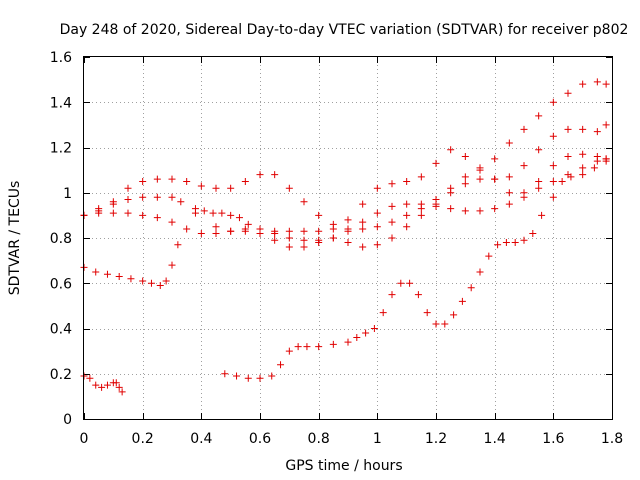 The width and height of the screenshot is (640, 480). Describe the element at coordinates (143, 439) in the screenshot. I see `x-tick-label: 0.2` at that location.